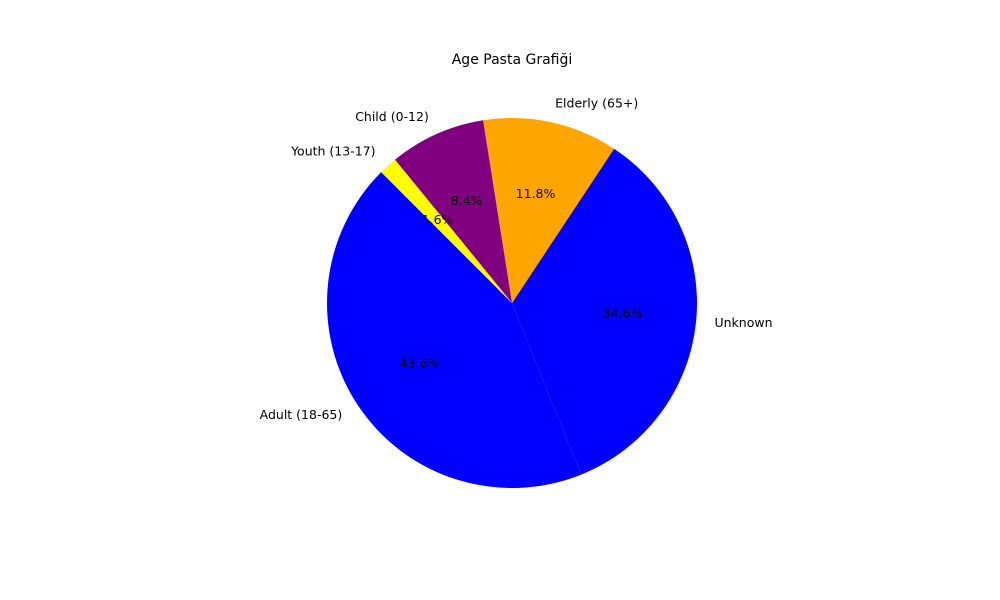 Image resolution: width=1000 pixels, height=600 pixels. What do you see at coordinates (743, 322) in the screenshot?
I see `slice-label-unknown: Unknown` at bounding box center [743, 322].